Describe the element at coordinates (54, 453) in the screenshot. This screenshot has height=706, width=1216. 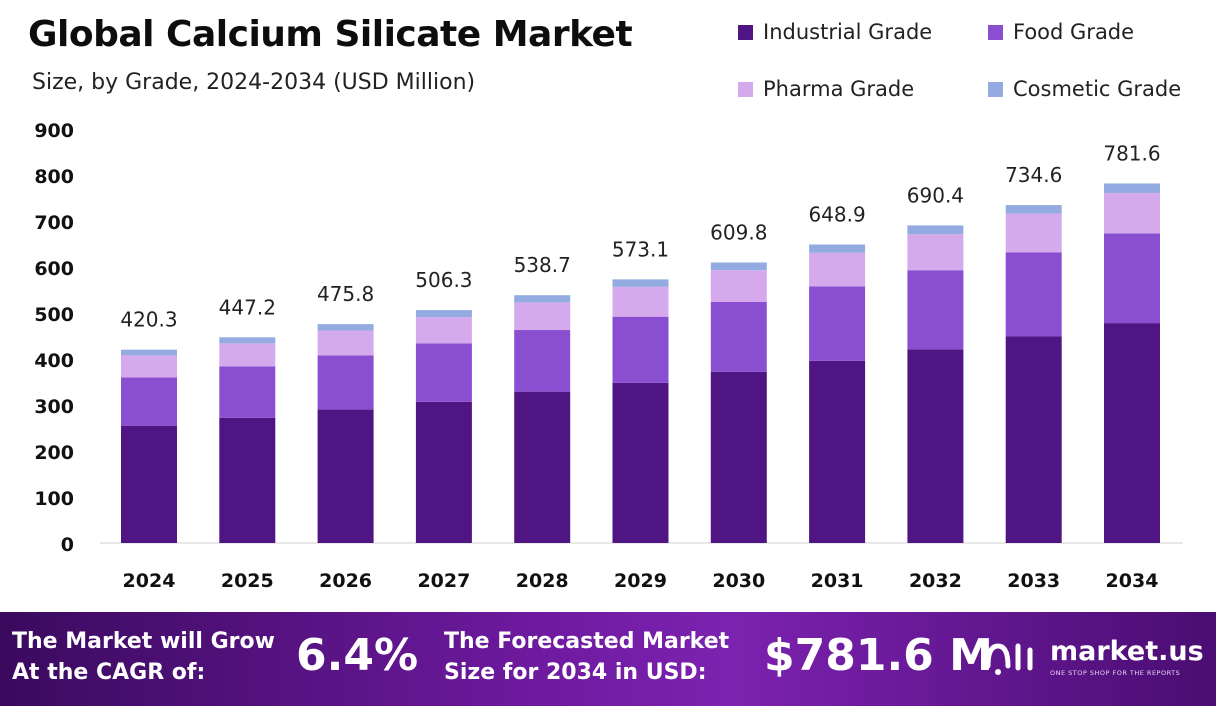
I see `y-tick-label: 200` at that location.